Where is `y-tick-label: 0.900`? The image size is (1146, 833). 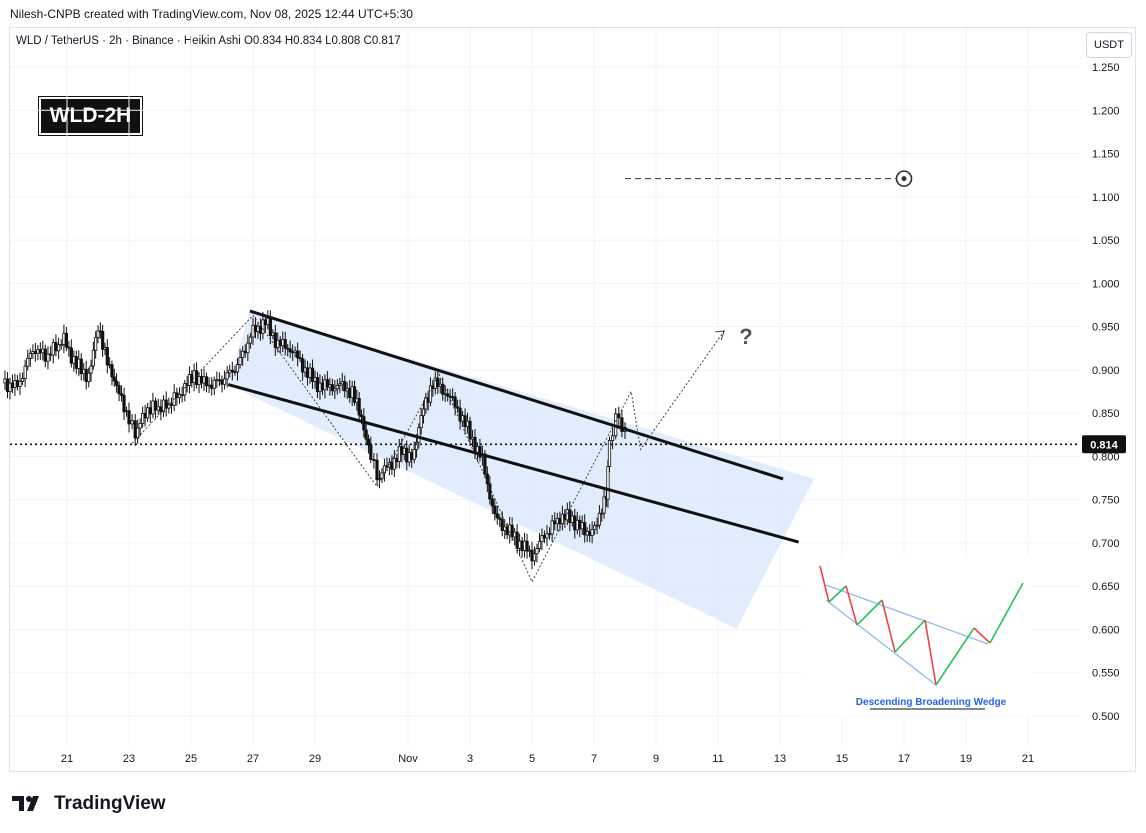
y-tick-label: 0.900 is located at coordinates (1106, 371).